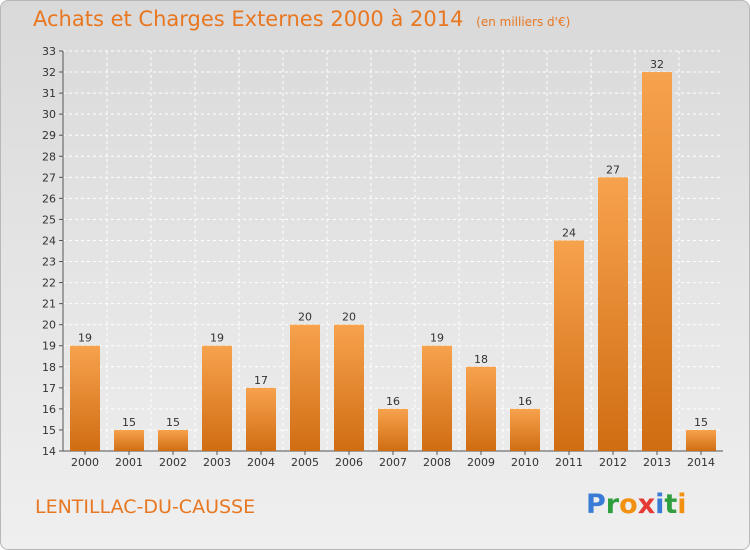 This screenshot has width=750, height=550. I want to click on logo-letter: t, so click(671, 504).